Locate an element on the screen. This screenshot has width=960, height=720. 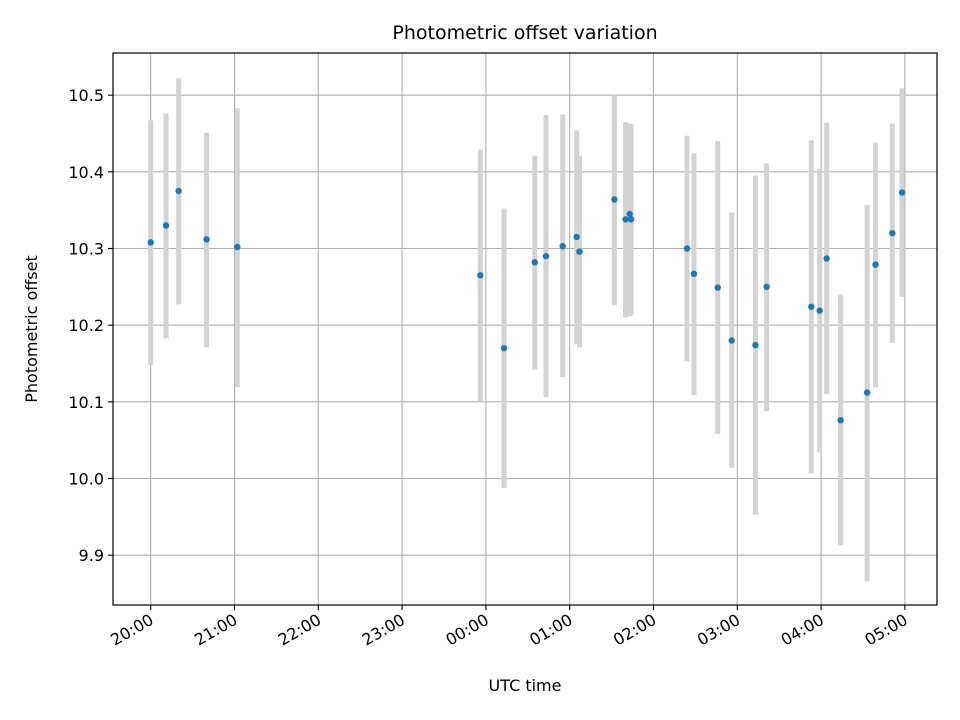
chart-title: Photometric offset variation is located at coordinates (524, 33).